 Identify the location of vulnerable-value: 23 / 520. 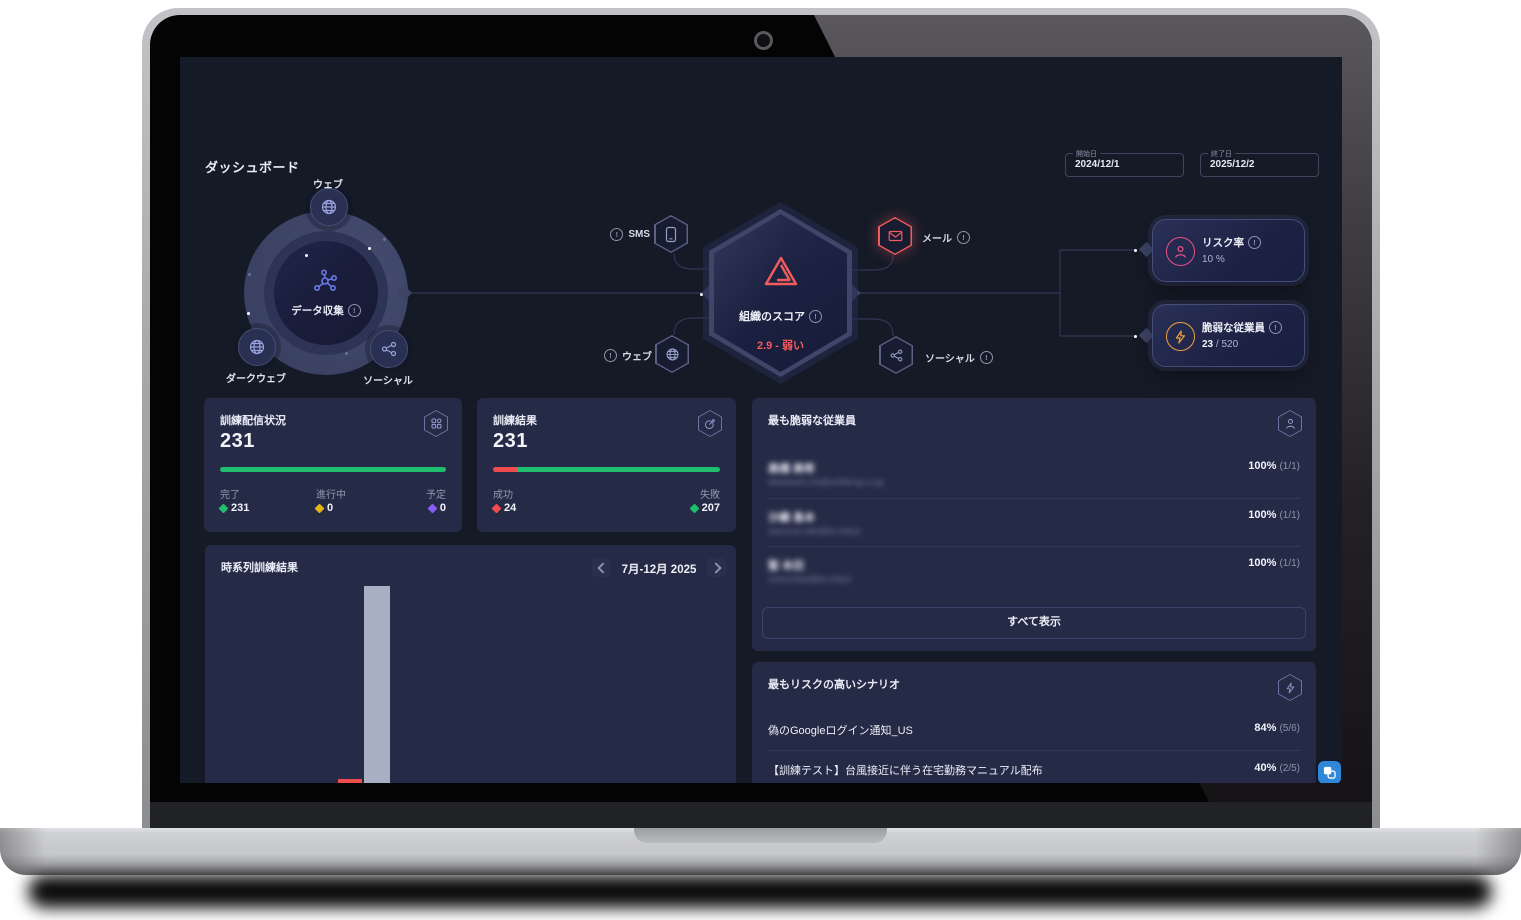
(1220, 344).